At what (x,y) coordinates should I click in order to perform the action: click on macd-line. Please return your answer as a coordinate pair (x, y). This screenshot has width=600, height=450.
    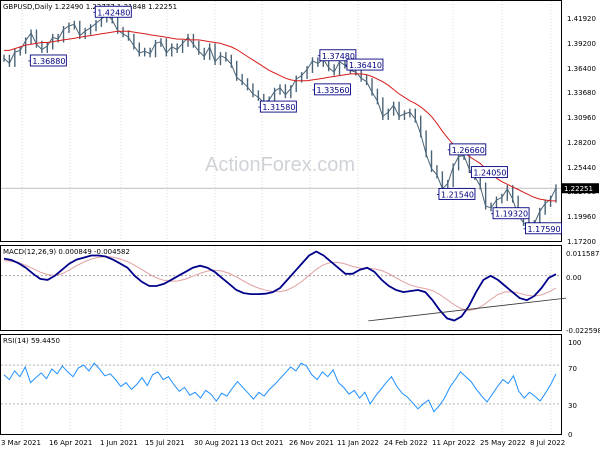
    Looking at the image, I should click on (280, 286).